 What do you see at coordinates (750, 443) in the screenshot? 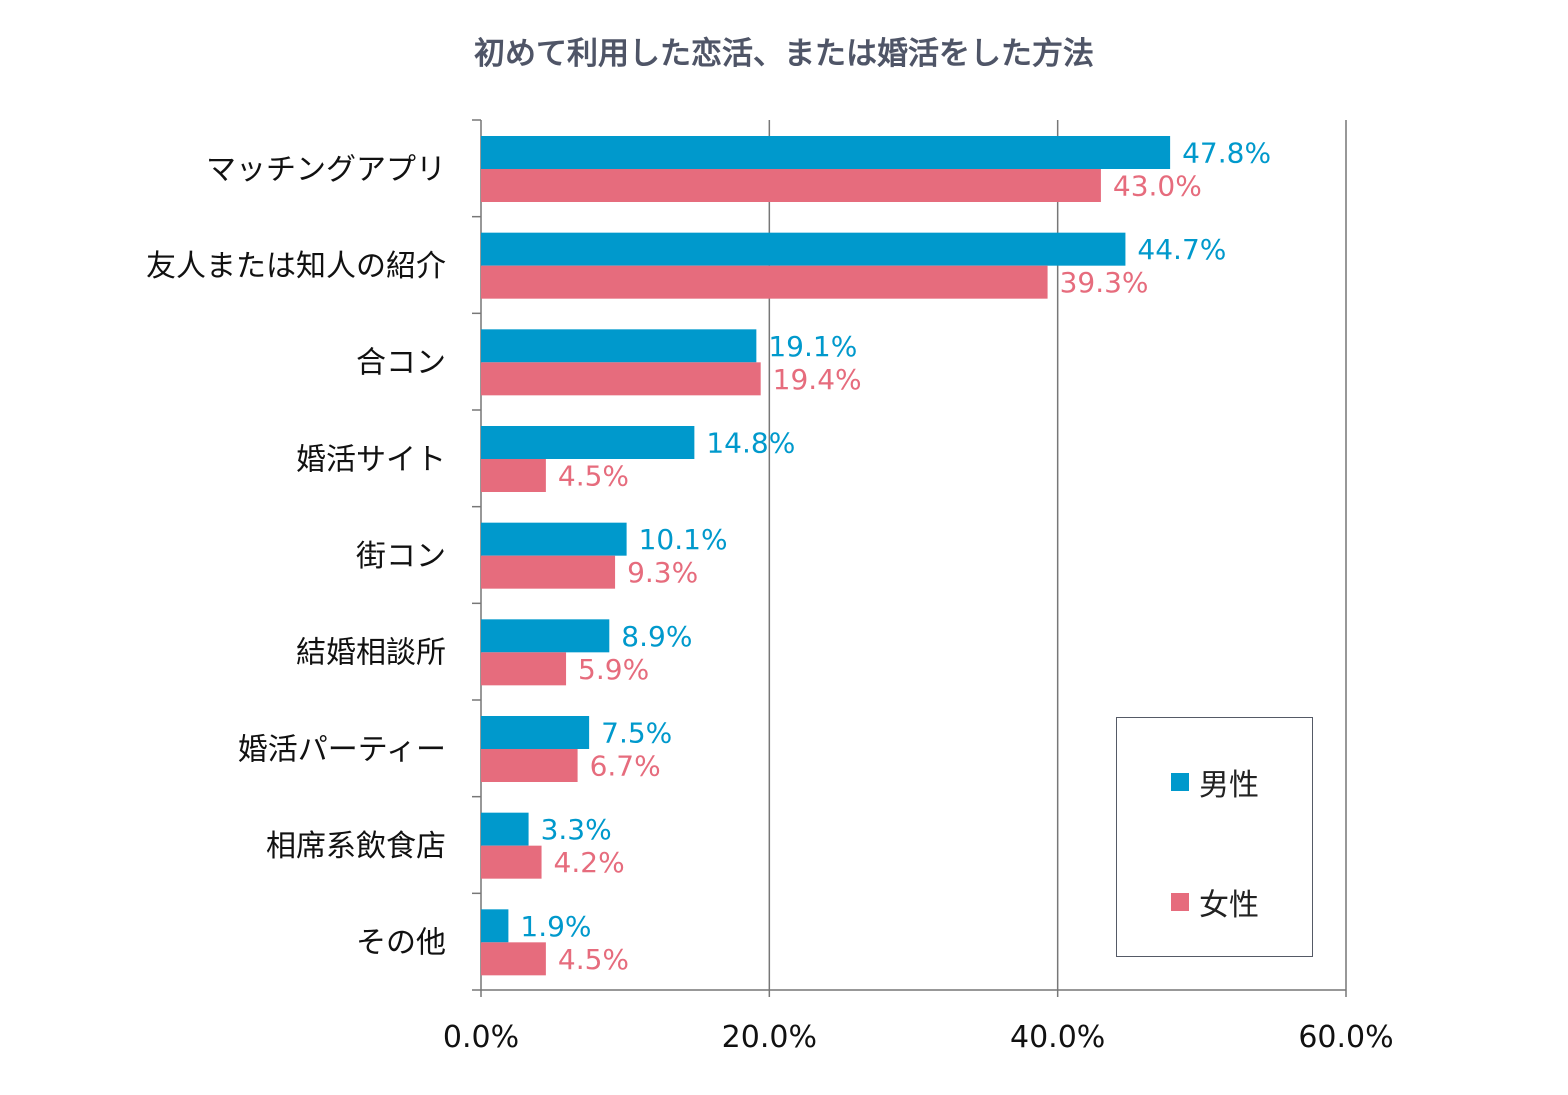
I see `data-label: 14.8%` at bounding box center [750, 443].